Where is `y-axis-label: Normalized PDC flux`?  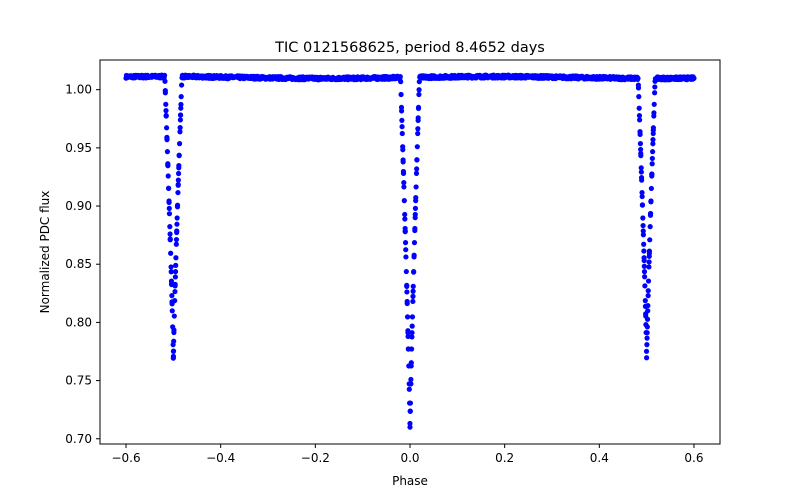
y-axis-label: Normalized PDC flux is located at coordinates (45, 252).